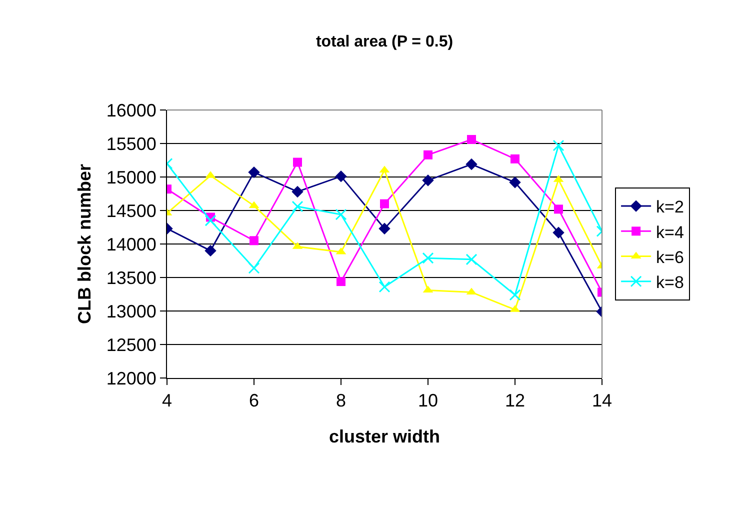  What do you see at coordinates (131, 144) in the screenshot?
I see `y-tick-label: 15500` at bounding box center [131, 144].